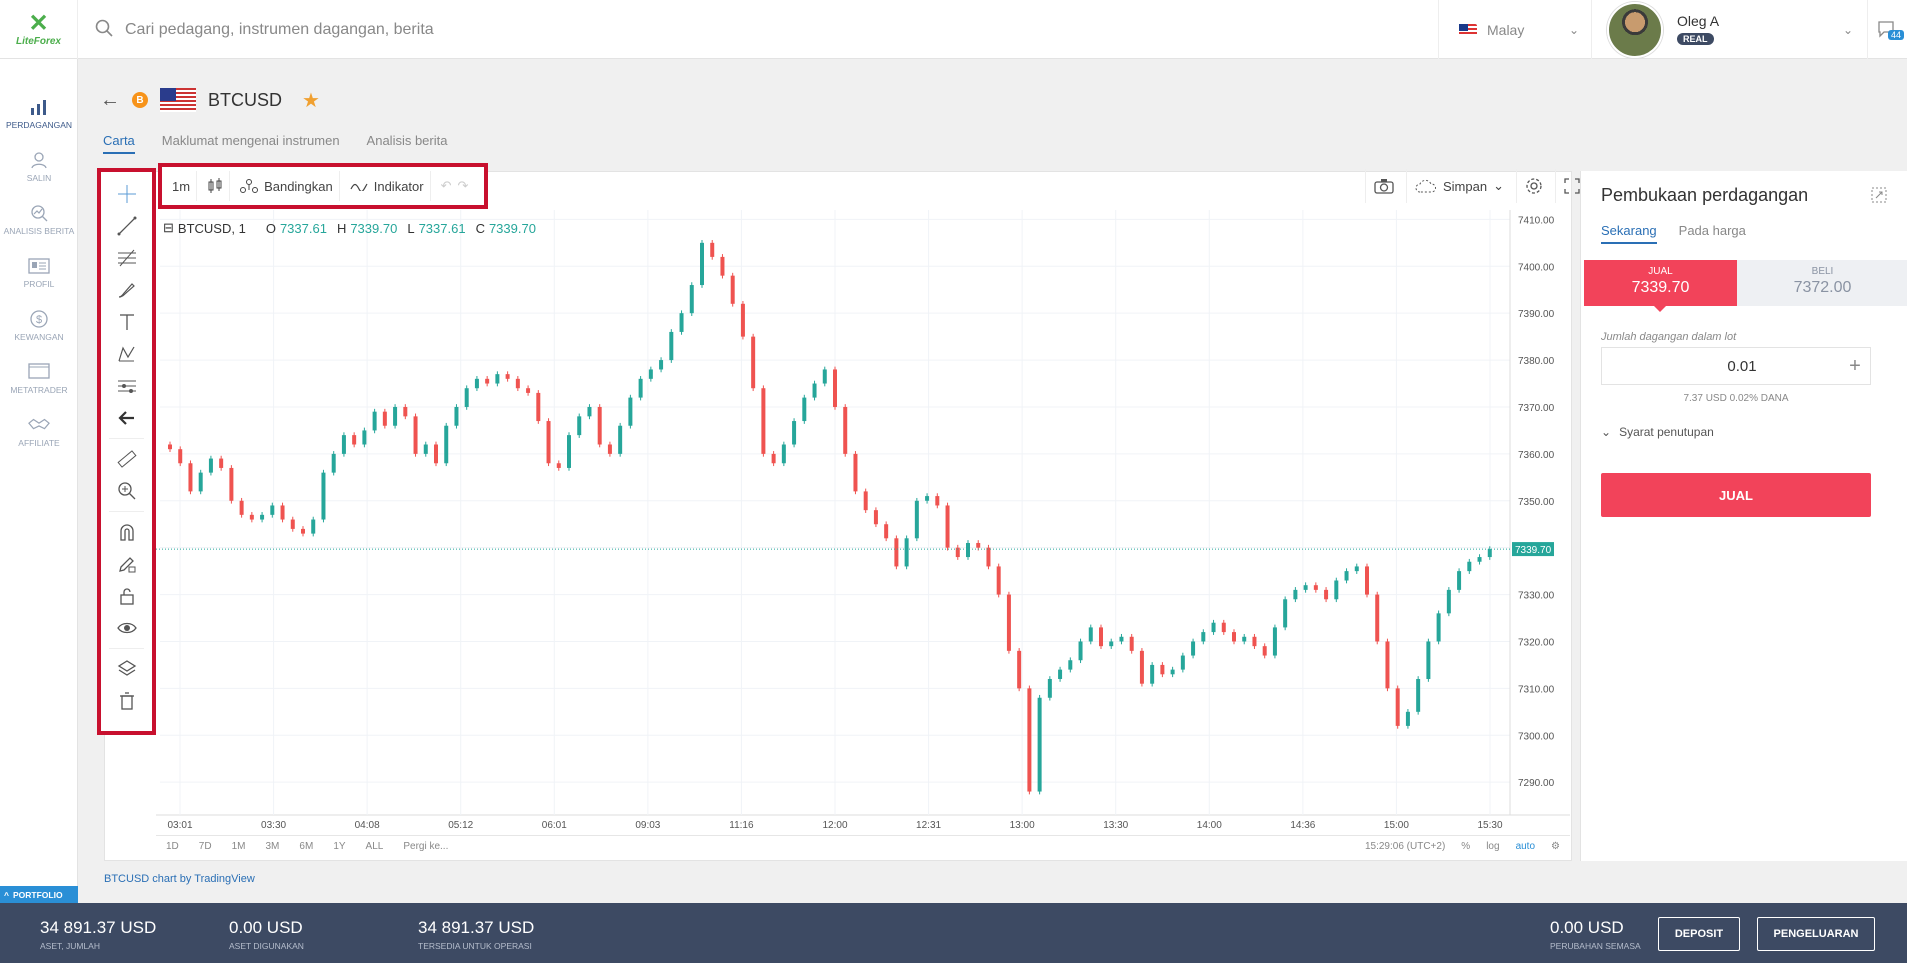 This screenshot has width=1907, height=963. Describe the element at coordinates (126, 226) in the screenshot. I see `trend-line-tool-icon` at that location.